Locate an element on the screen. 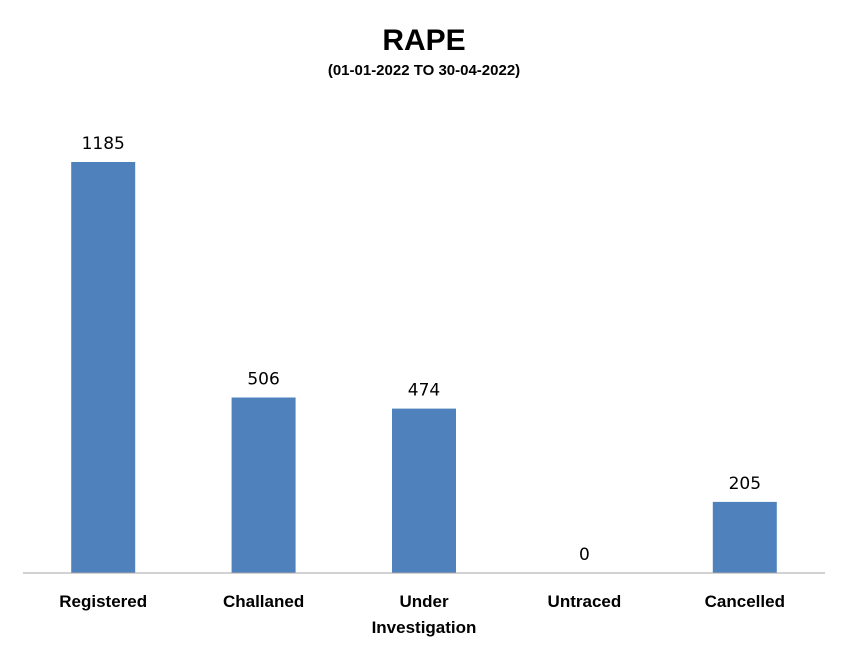  category-label-3-line-0: Untraced is located at coordinates (585, 601).